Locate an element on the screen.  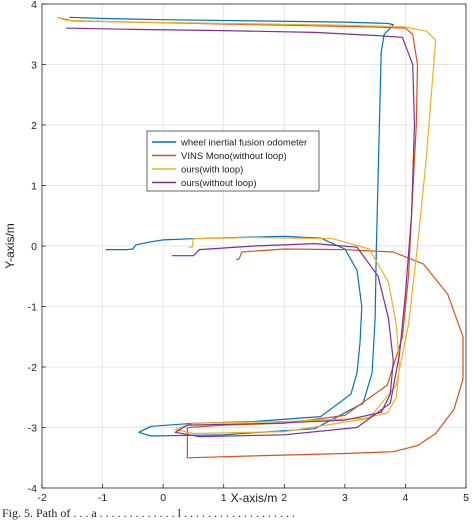
x-tick-label-0: -2 is located at coordinates (41, 498).